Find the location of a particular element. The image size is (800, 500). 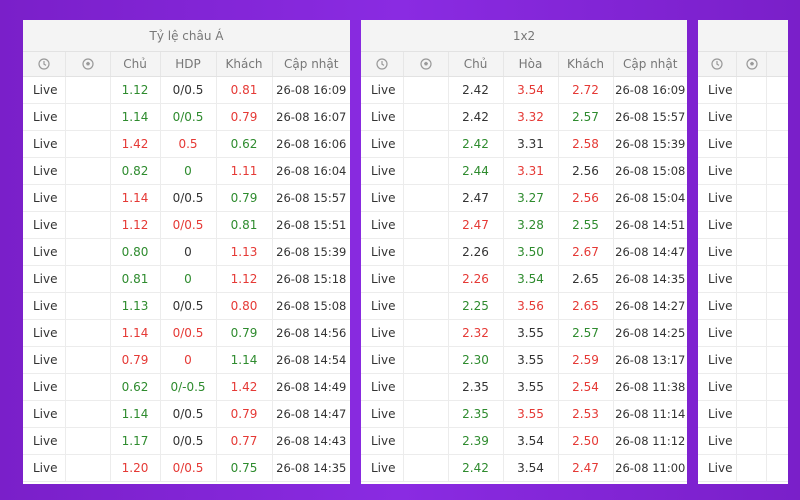

odds-row: Live 2.42 3.54 2.47 26-08 11:00 is located at coordinates (524, 468).